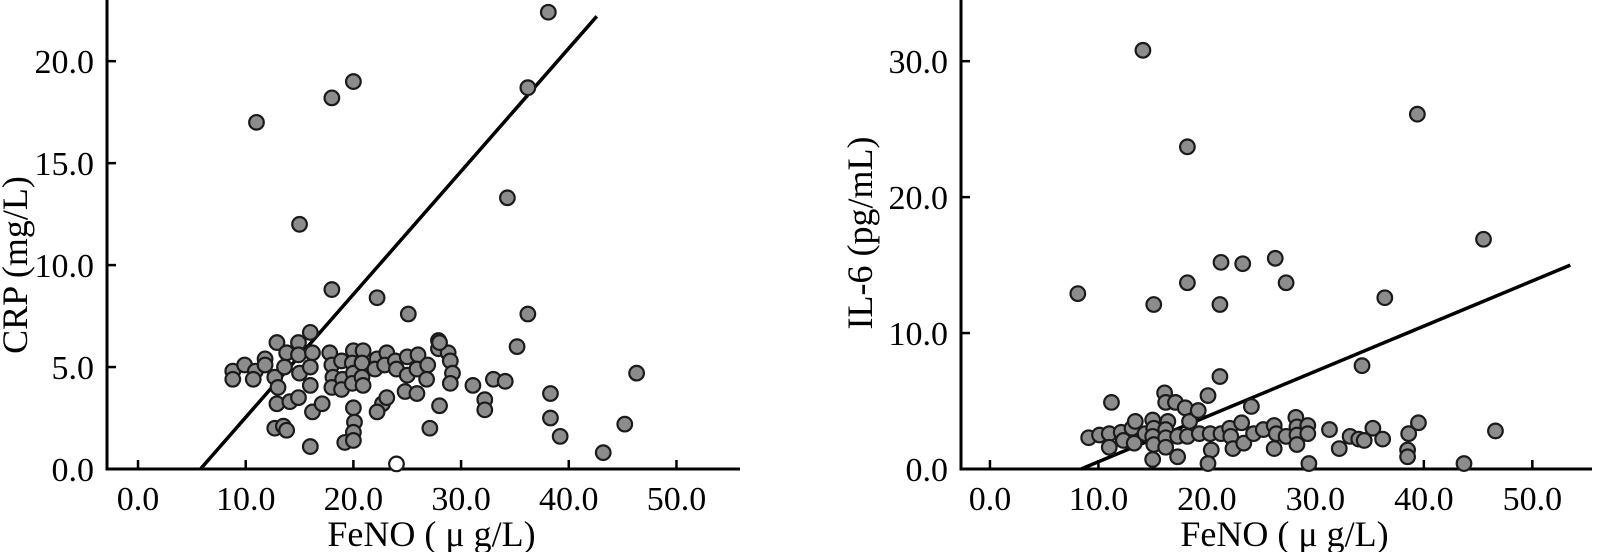 The width and height of the screenshot is (1600, 552). What do you see at coordinates (990, 499) in the screenshot?
I see `x-tick-label: 0.0` at bounding box center [990, 499].